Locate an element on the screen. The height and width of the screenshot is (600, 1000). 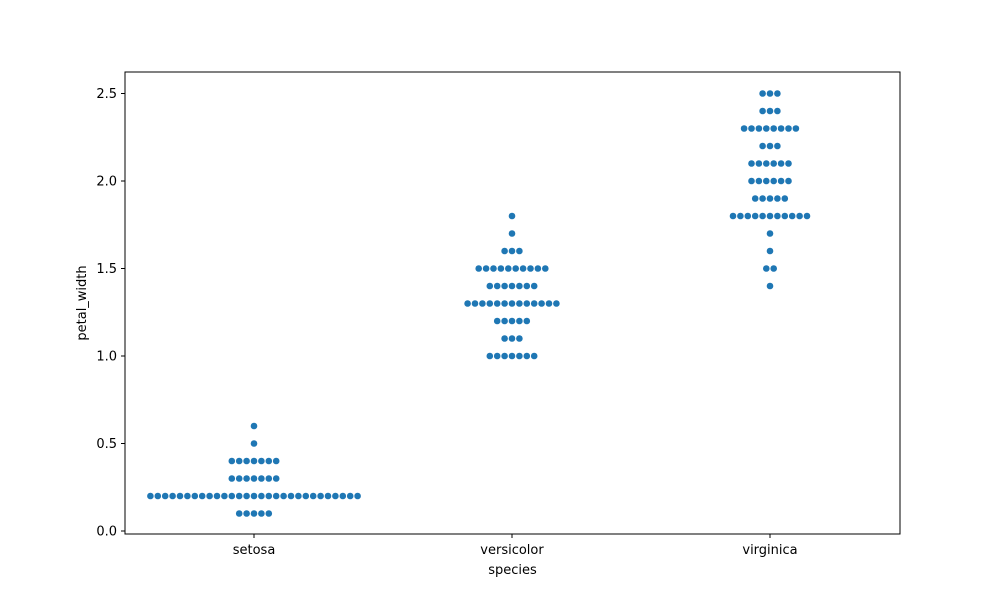
x-axis: setosa versicolor virginica is located at coordinates (515, 546).